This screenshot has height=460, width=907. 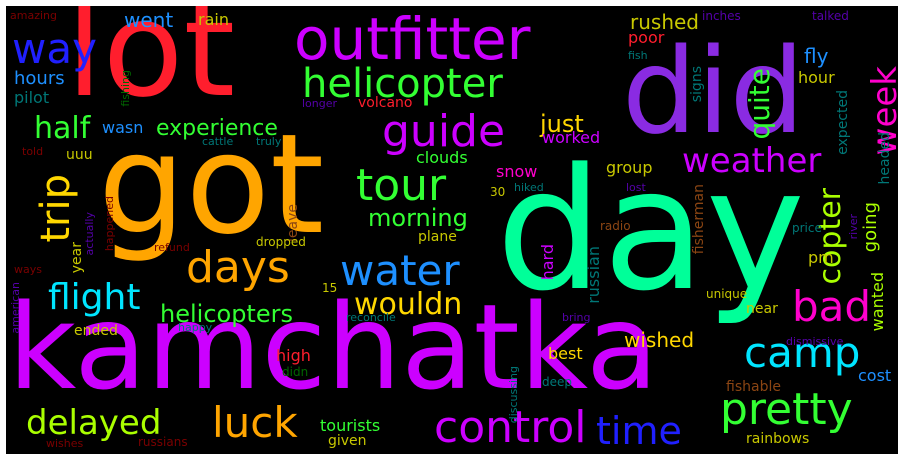 What do you see at coordinates (753, 387) in the screenshot?
I see `word-fishable: fishable` at bounding box center [753, 387].